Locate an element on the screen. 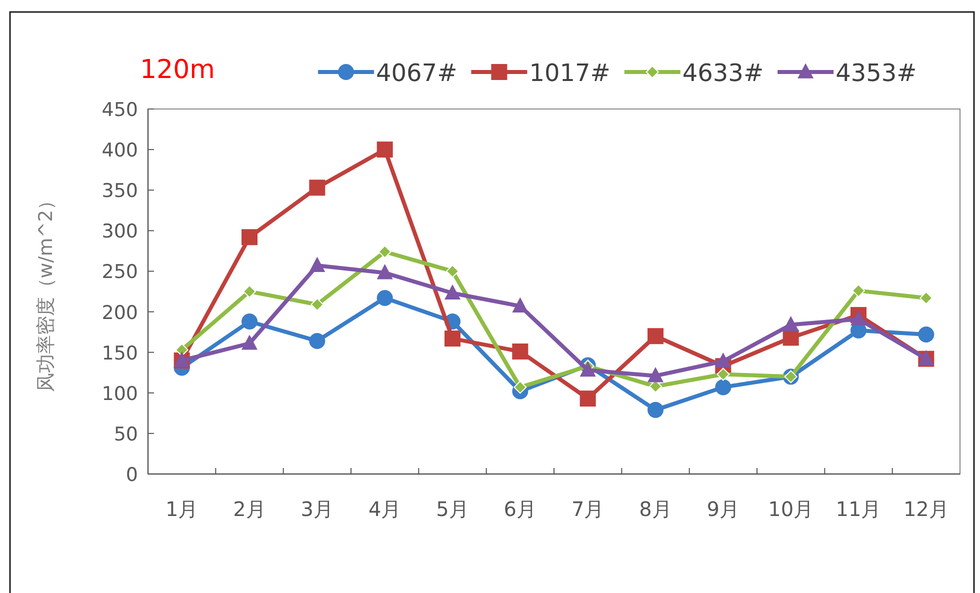  x-tick-label: 9月 is located at coordinates (723, 509).